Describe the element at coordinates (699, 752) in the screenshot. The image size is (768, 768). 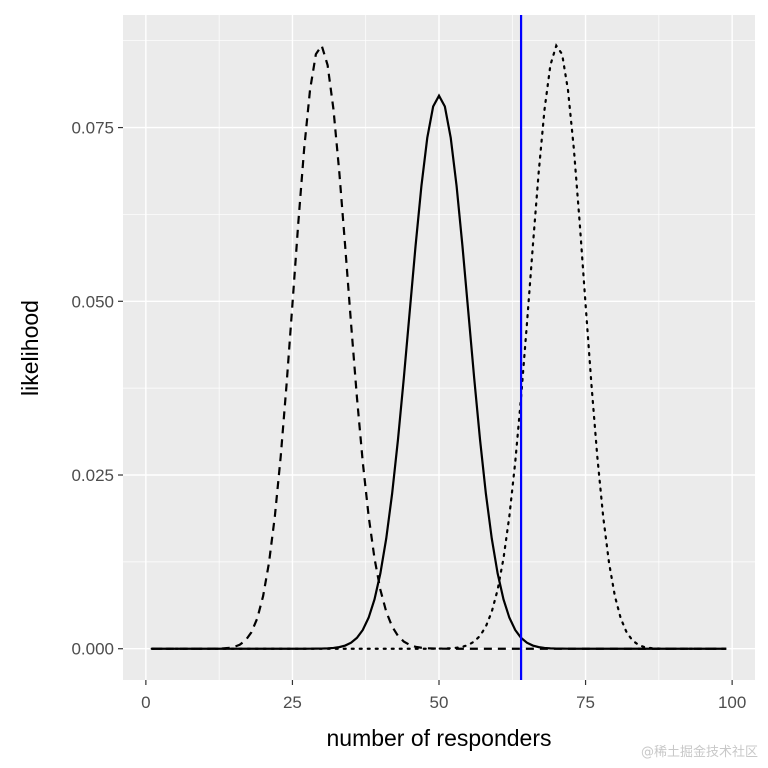
I see `watermark: @稀土掘金技术社区` at that location.